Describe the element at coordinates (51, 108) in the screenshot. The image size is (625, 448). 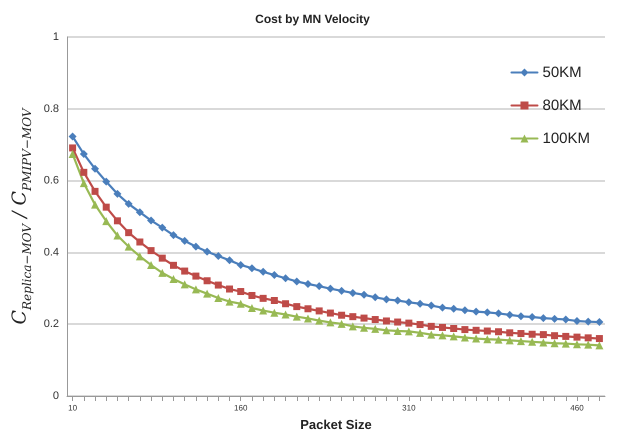
I see `y-tick-label: 0.8` at that location.